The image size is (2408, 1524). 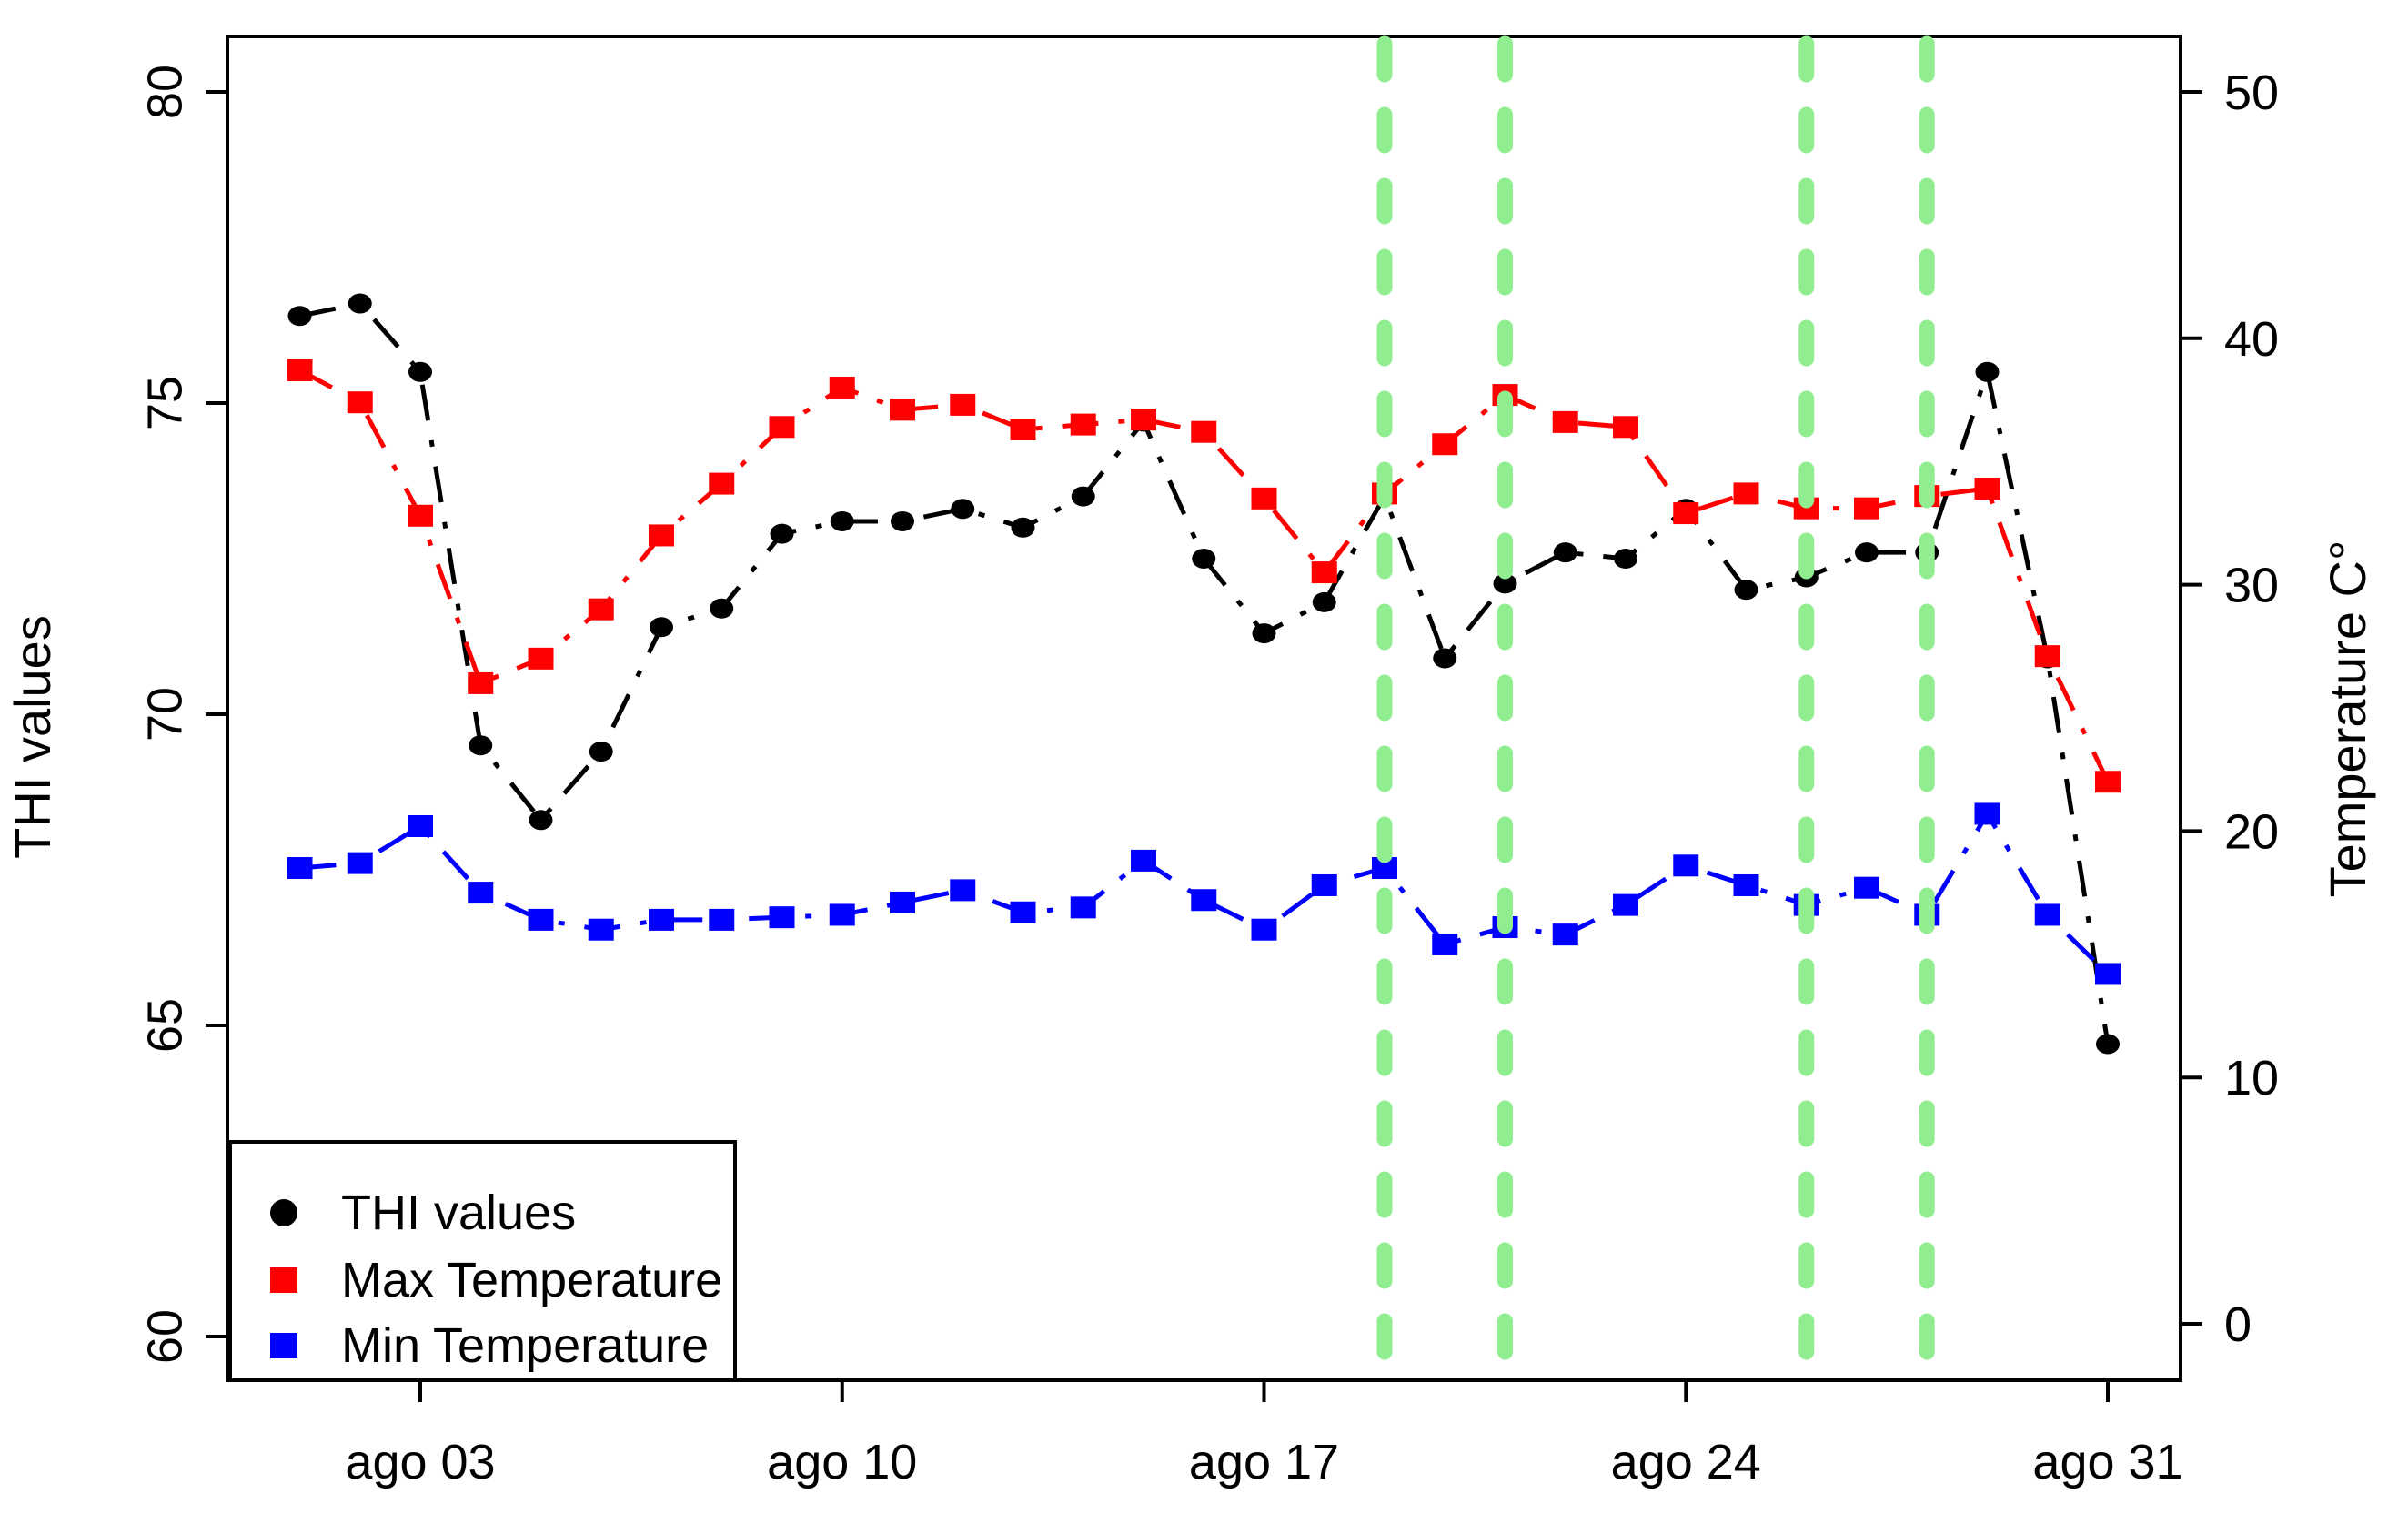 I want to click on legend: THI values Max Temperature Min Temperature, so click(x=482, y=1261).